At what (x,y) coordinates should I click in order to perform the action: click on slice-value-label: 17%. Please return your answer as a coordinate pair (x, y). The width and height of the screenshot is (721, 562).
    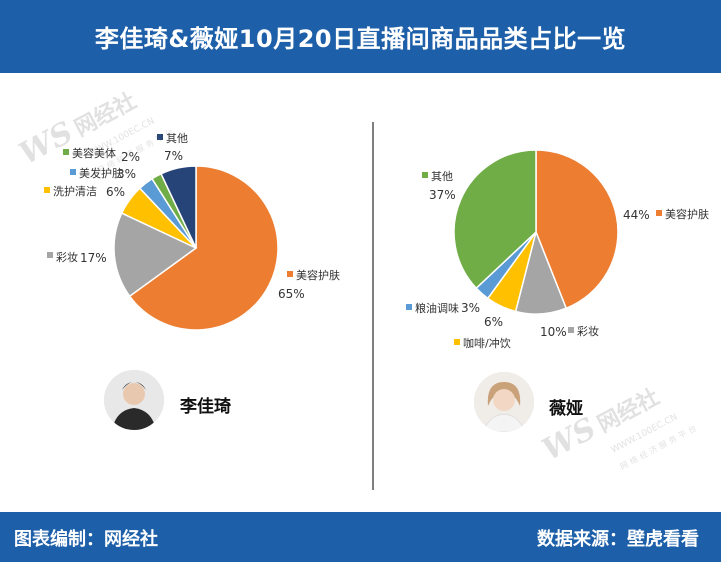
    Looking at the image, I should click on (93, 258).